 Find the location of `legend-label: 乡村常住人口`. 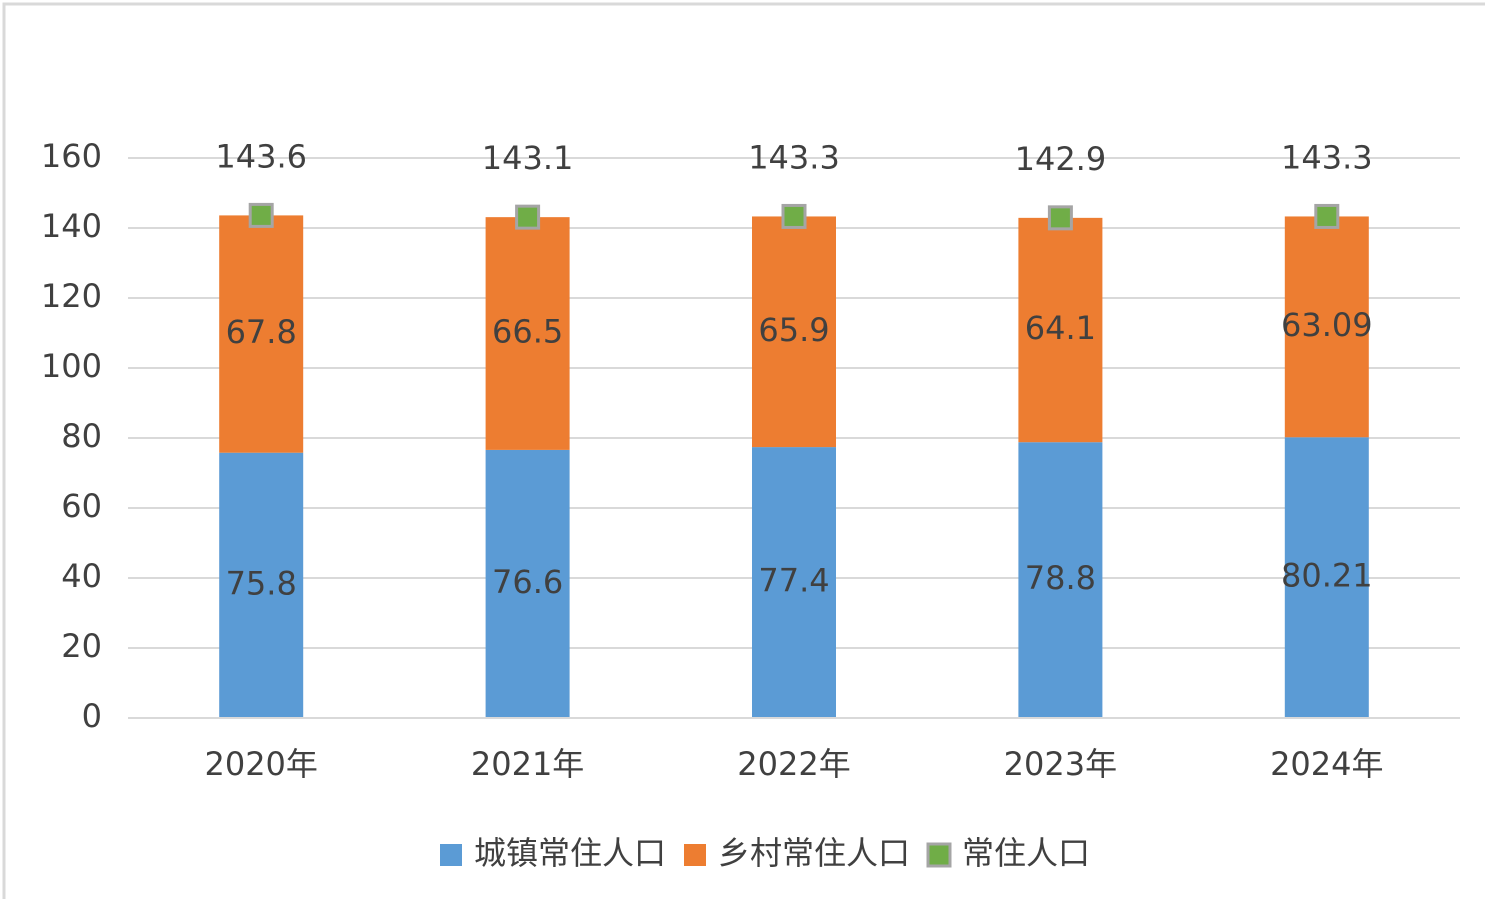

legend-label: 乡村常住人口 is located at coordinates (814, 853).